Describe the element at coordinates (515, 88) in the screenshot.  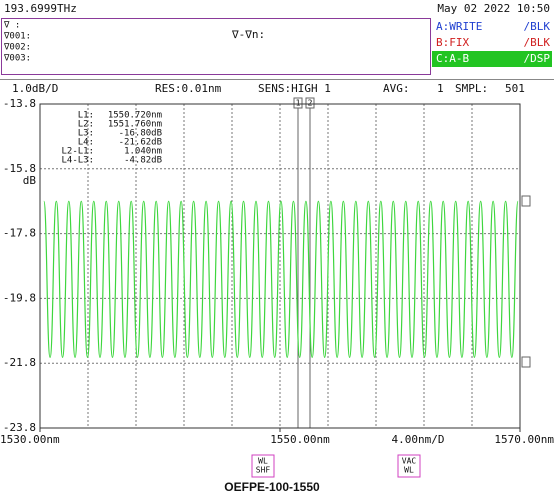
I see `setting: 501` at that location.